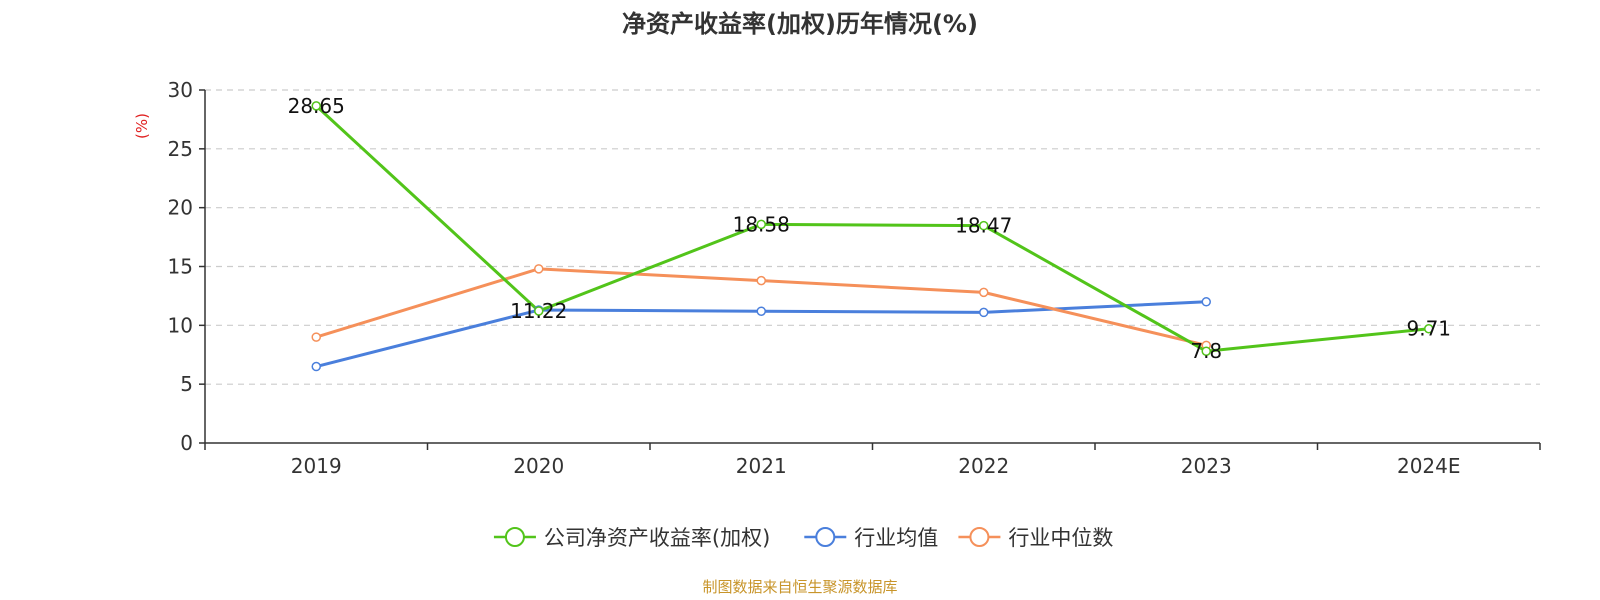 This screenshot has width=1600, height=600. I want to click on data-label-2020: 11.22, so click(538, 311).